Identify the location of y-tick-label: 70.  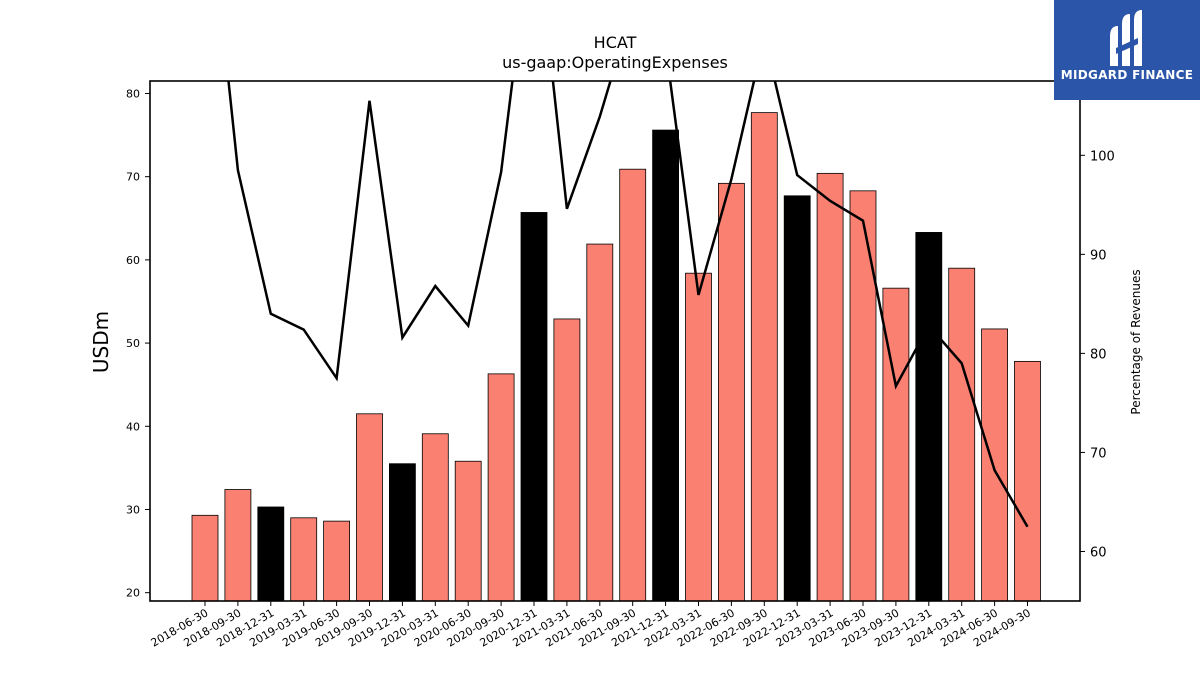
(133, 177).